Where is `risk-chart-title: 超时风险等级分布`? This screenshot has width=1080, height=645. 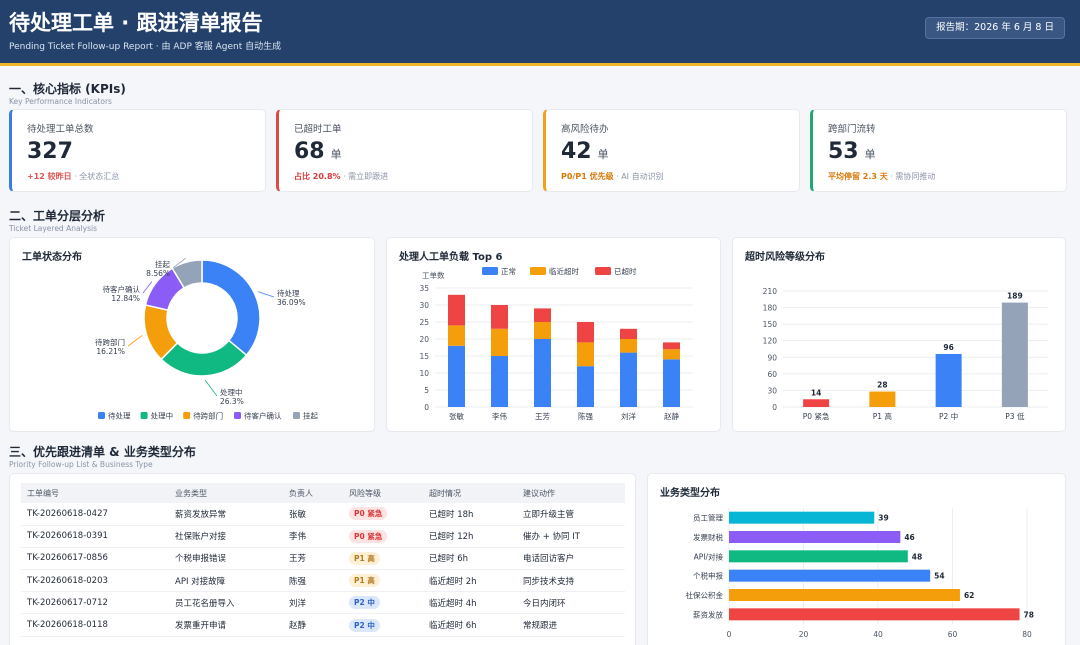
risk-chart-title: 超时风险等级分布 is located at coordinates (785, 257).